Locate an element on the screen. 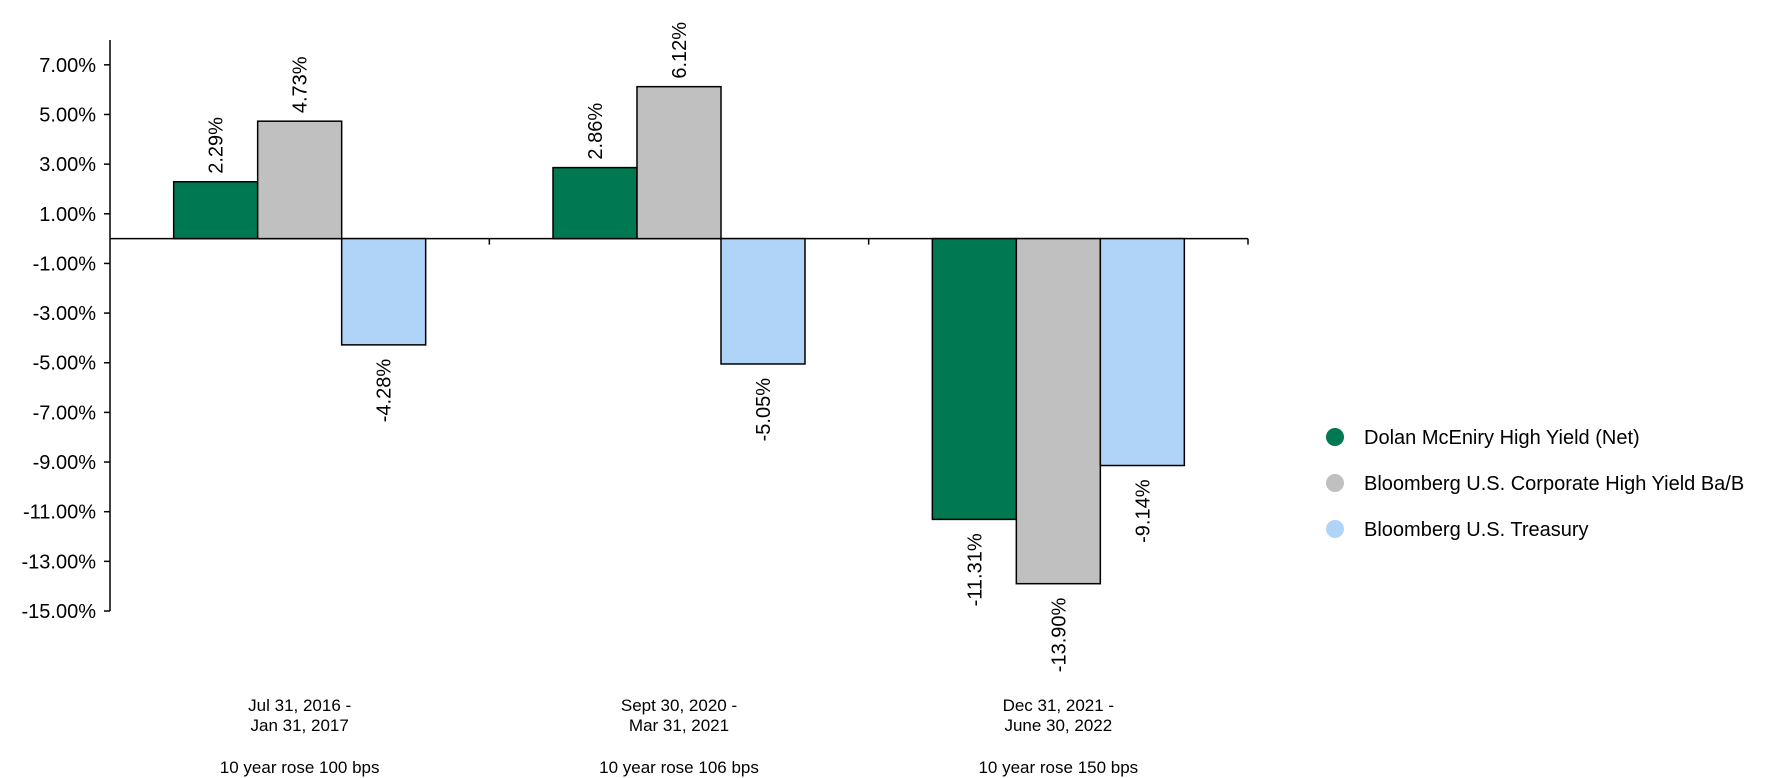  legend-label: Dolan McEniry High Yield (Net) is located at coordinates (1502, 438).